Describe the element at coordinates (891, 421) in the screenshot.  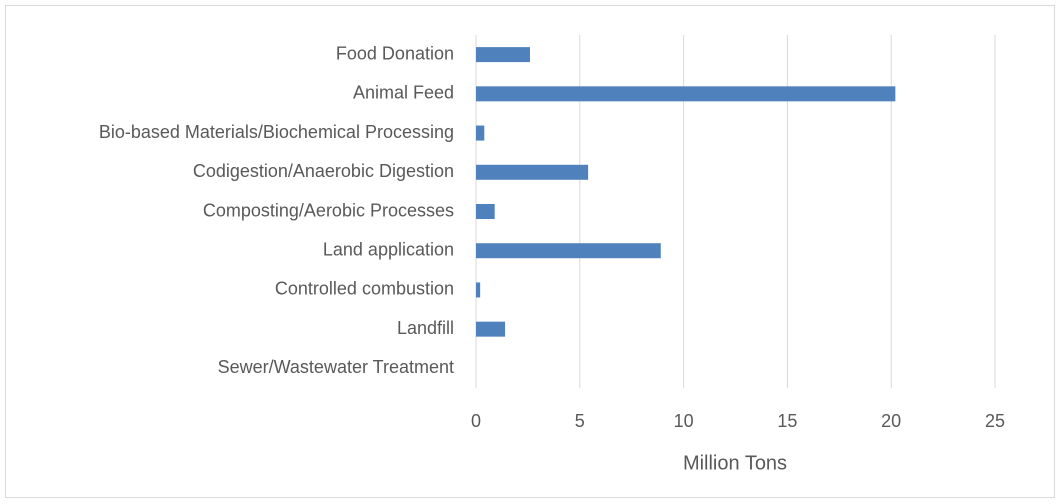
I see `x-tick-label: 20` at that location.